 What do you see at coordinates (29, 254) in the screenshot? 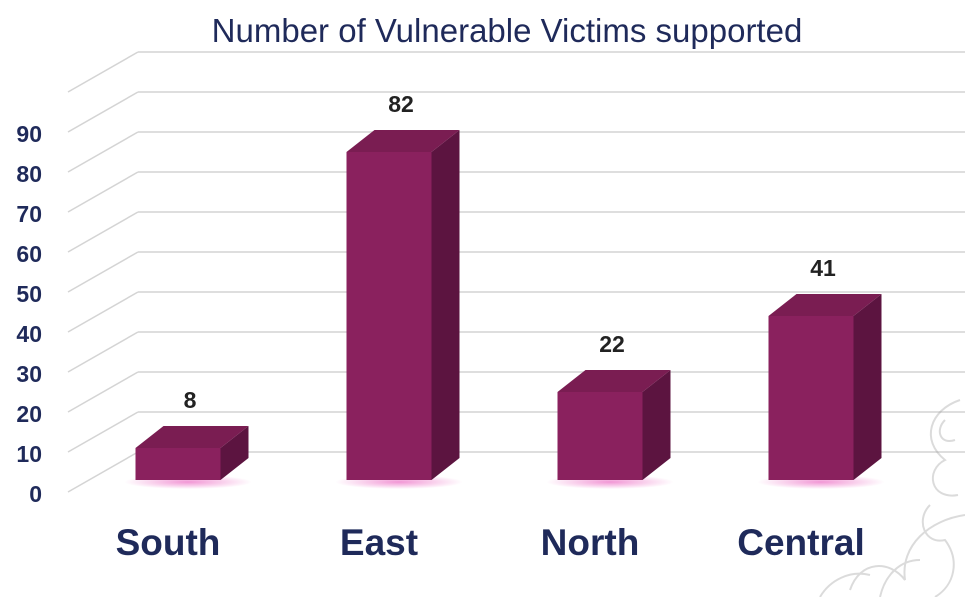
I see `y-tick-label: 60` at bounding box center [29, 254].